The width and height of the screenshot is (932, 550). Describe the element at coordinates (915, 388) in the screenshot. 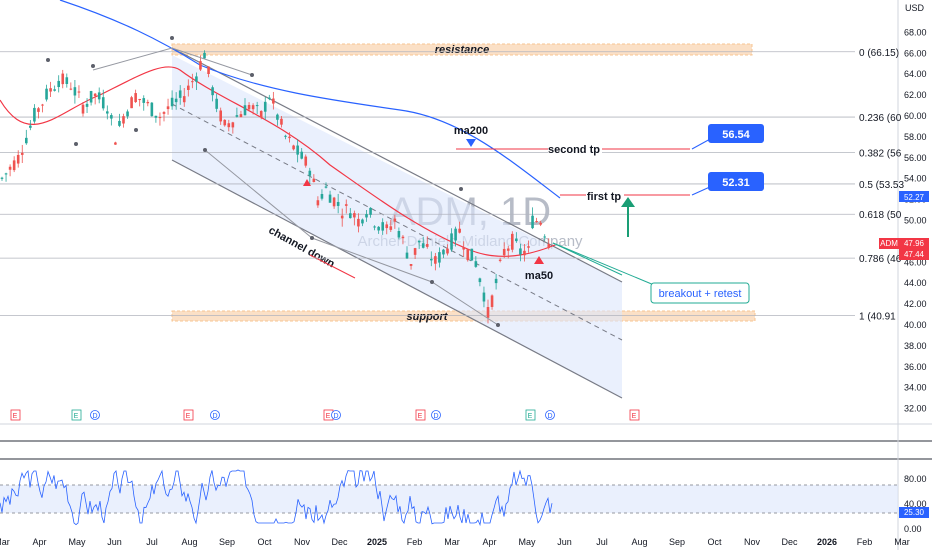

I see `price-tick-label: 34.00` at that location.